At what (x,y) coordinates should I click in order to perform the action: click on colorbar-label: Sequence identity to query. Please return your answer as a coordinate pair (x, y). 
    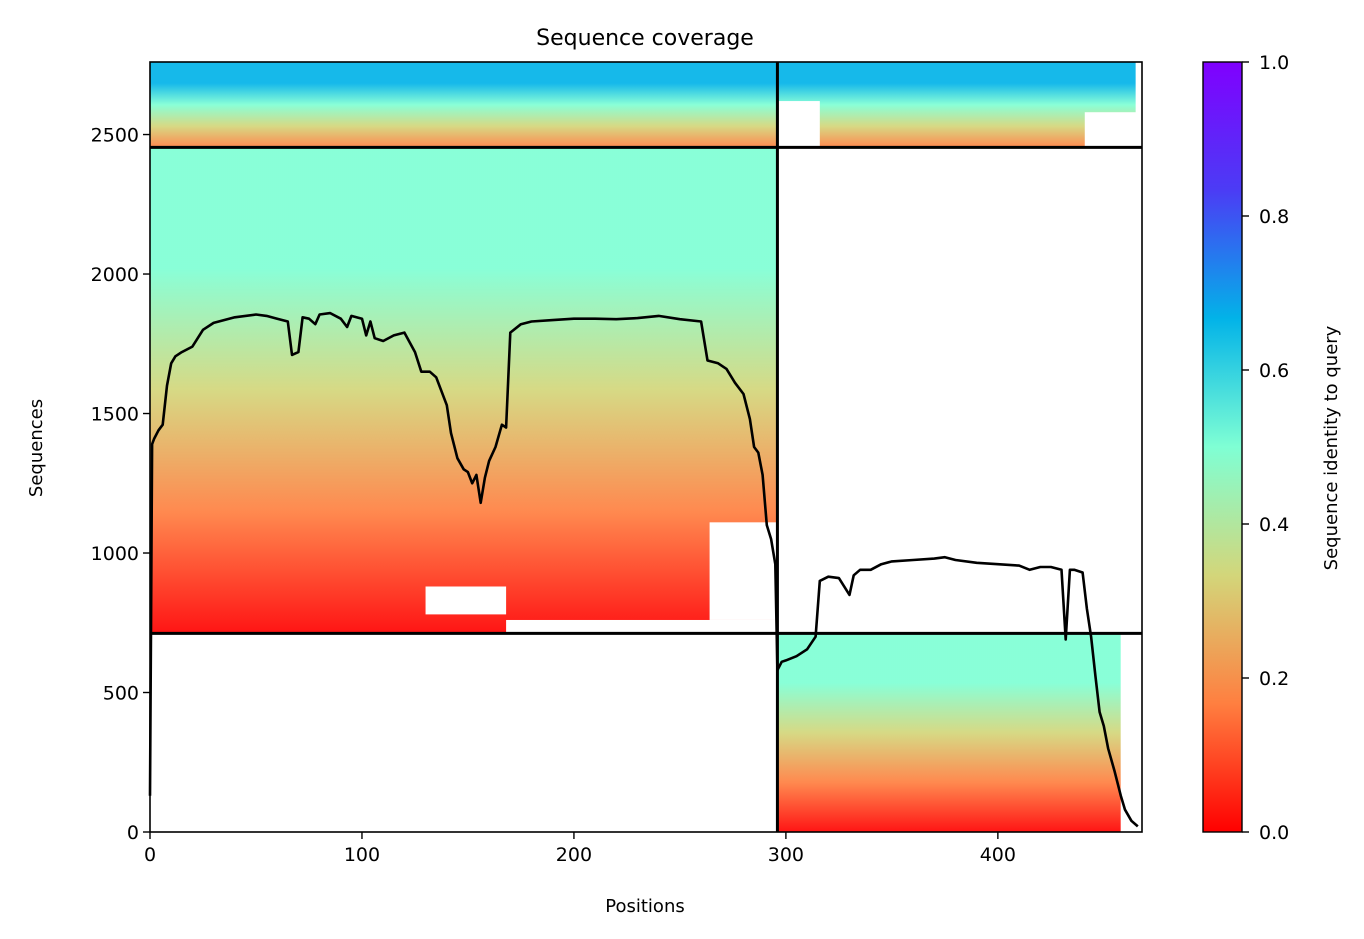
    Looking at the image, I should click on (1331, 447).